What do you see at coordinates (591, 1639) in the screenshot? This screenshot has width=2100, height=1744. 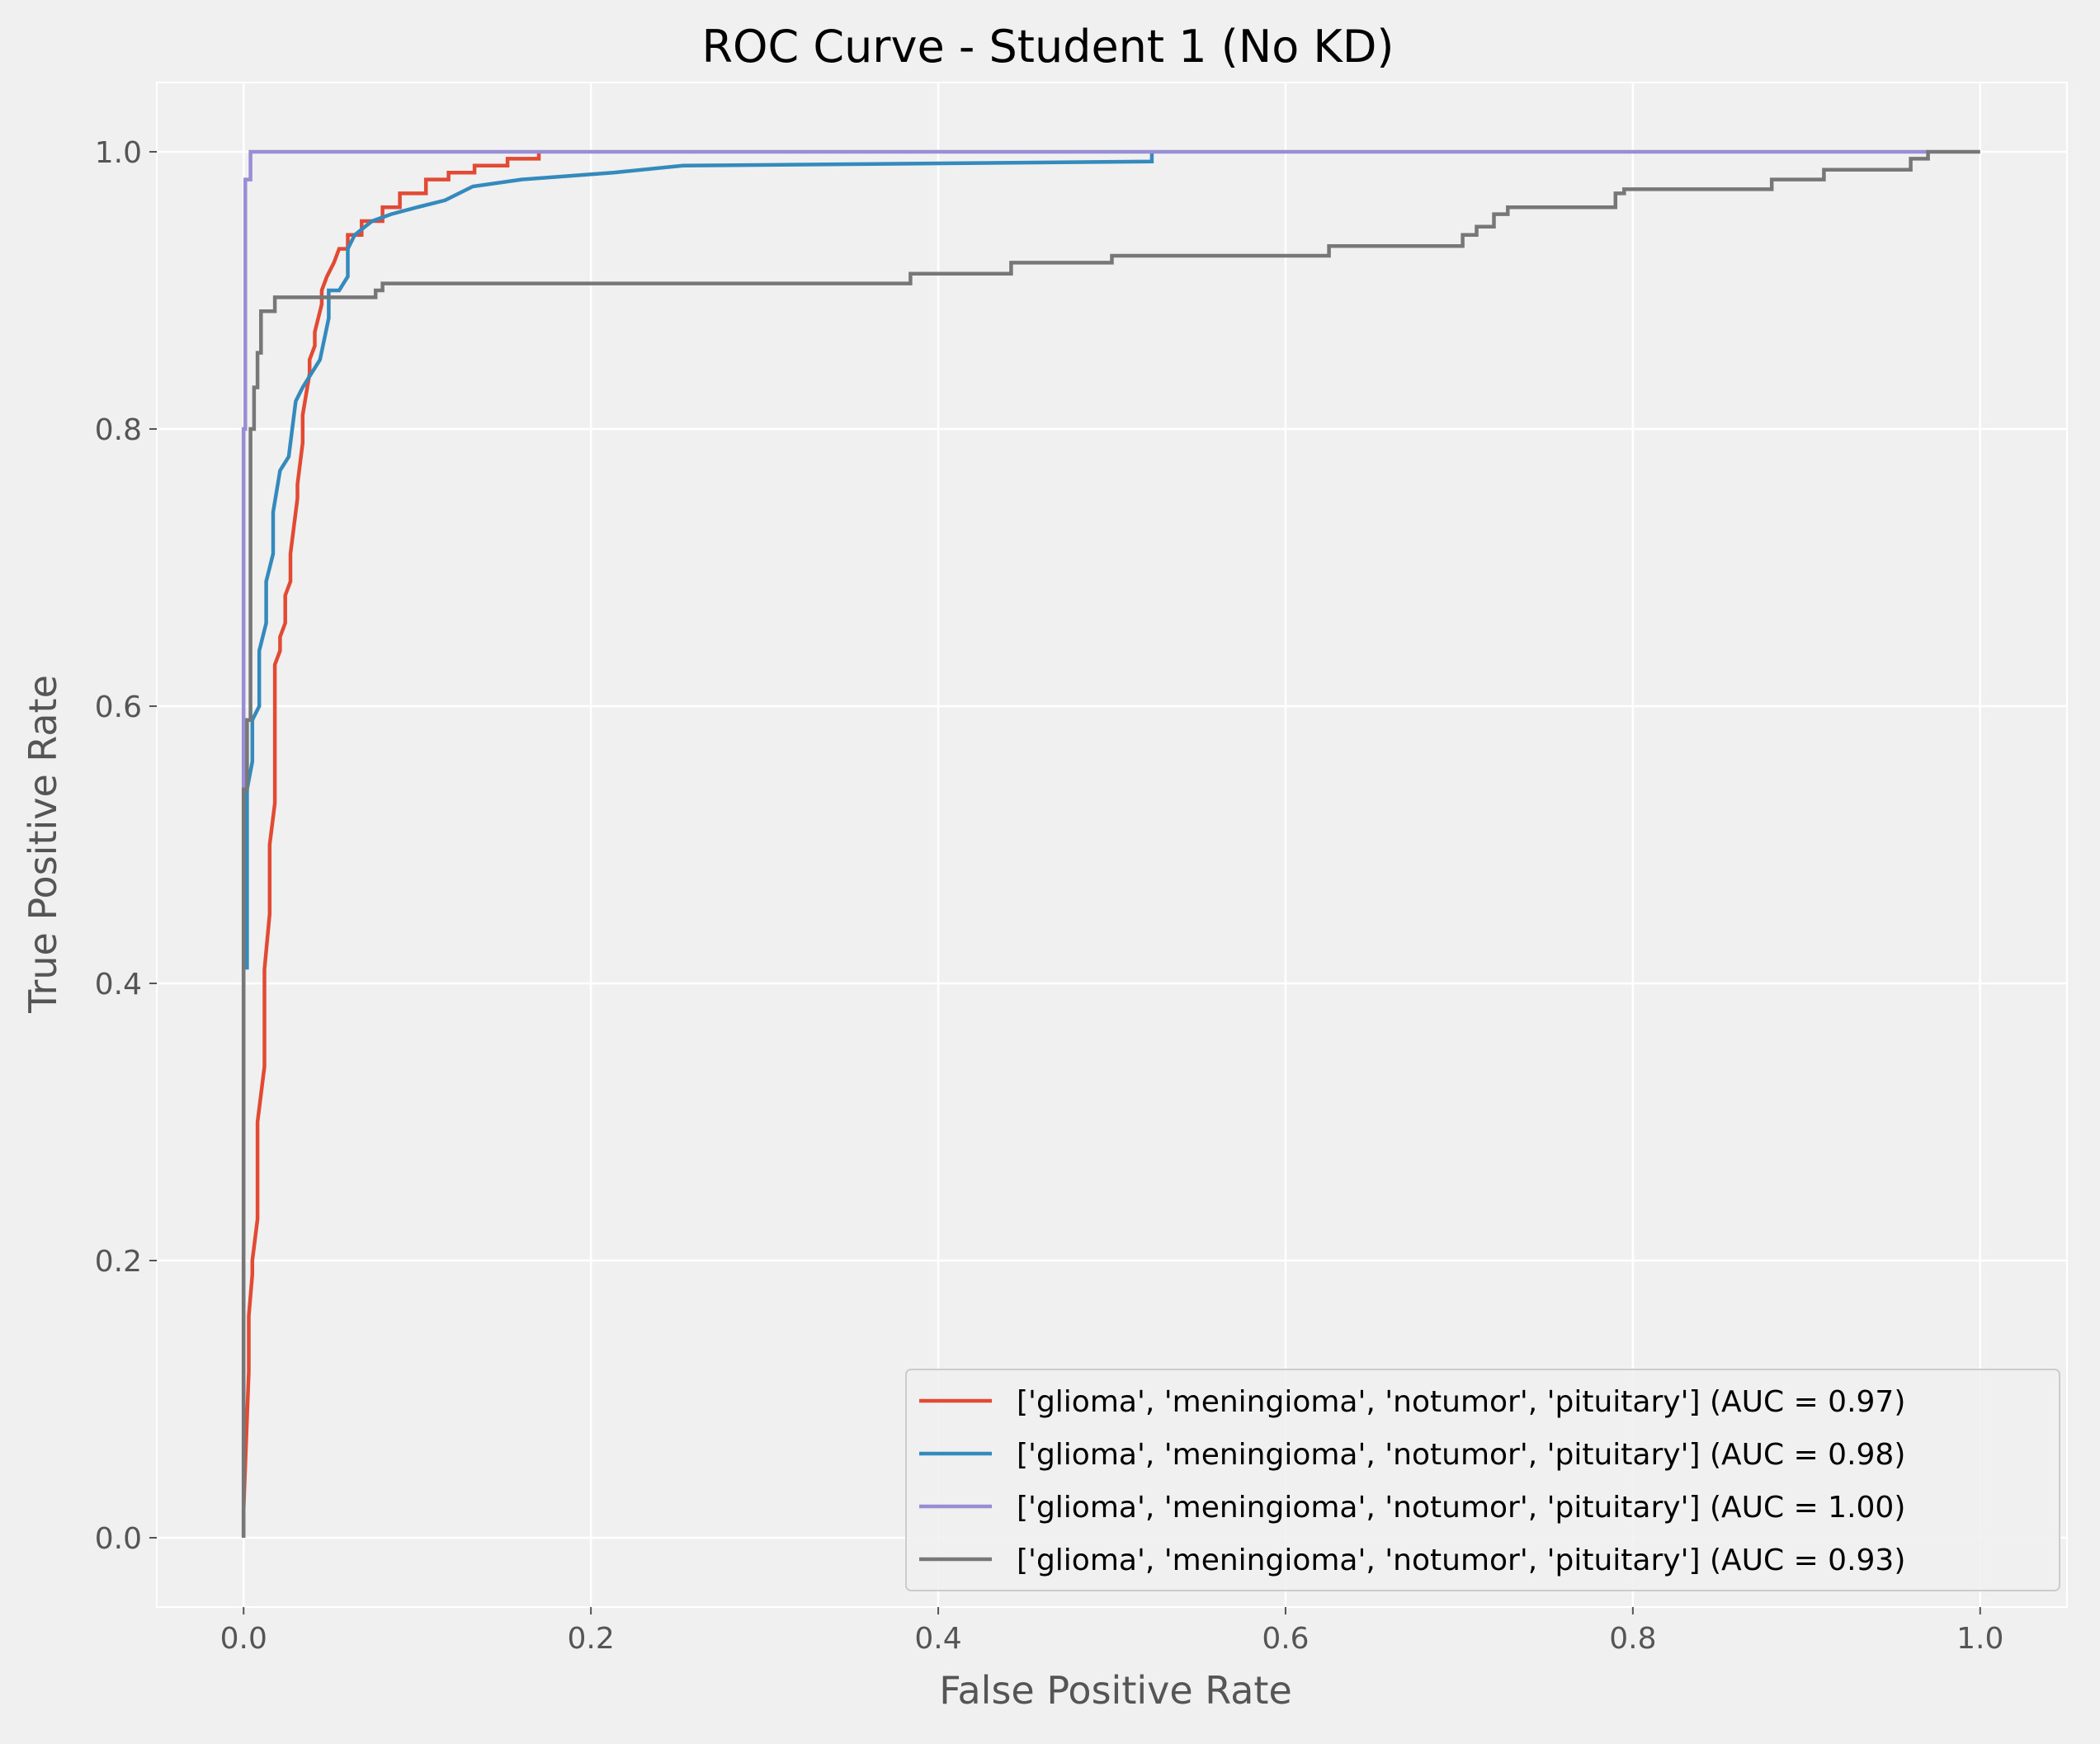 I see `x-tick-label: 0.2` at bounding box center [591, 1639].